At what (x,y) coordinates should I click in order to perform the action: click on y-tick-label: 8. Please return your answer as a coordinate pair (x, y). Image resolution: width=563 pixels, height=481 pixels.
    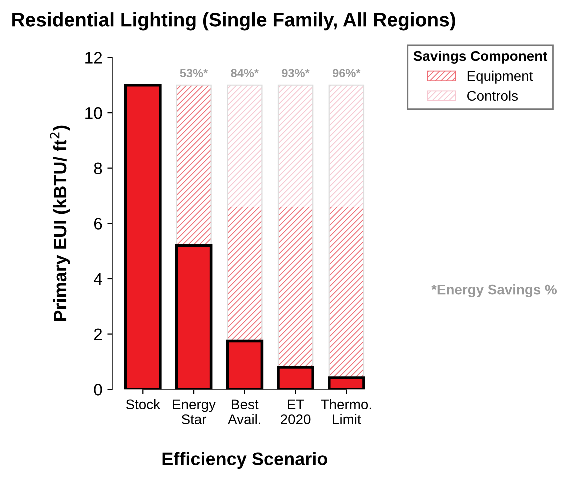
    Looking at the image, I should click on (98, 168).